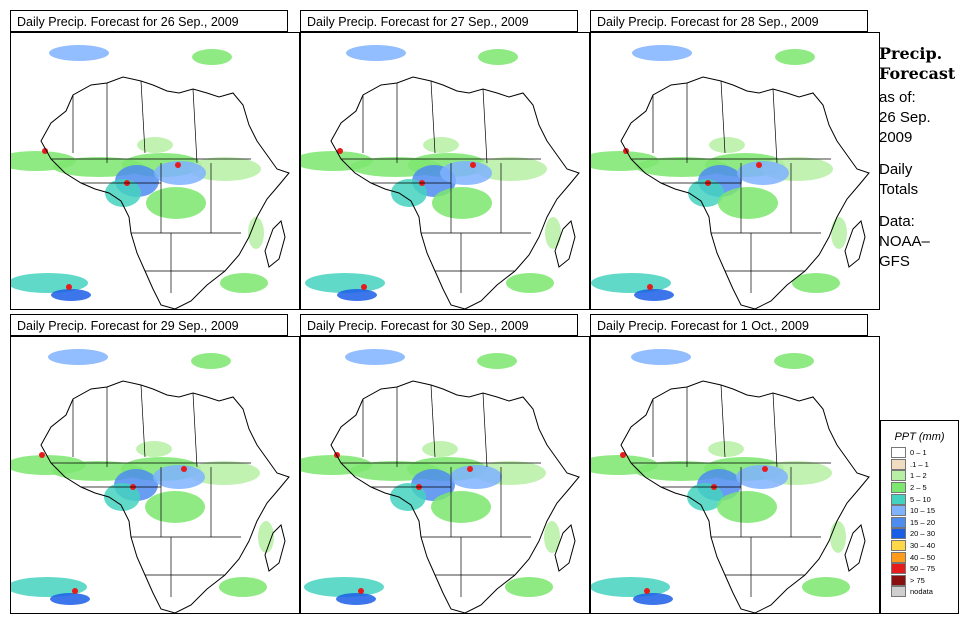  Describe the element at coordinates (923, 522) in the screenshot. I see `legend-label: 15 – 20` at that location.